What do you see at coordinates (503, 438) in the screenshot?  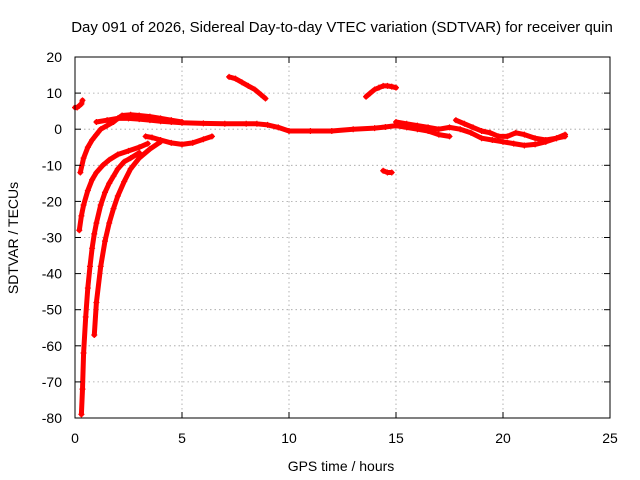 I see `x-tick-label: 20` at bounding box center [503, 438].